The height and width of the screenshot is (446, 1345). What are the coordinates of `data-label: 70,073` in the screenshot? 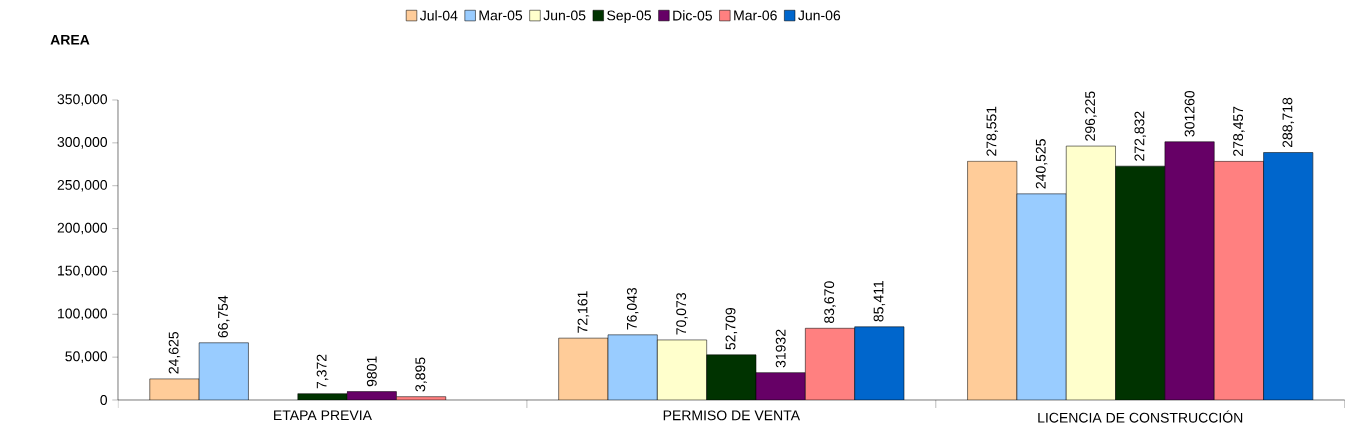 It's located at (682, 314).